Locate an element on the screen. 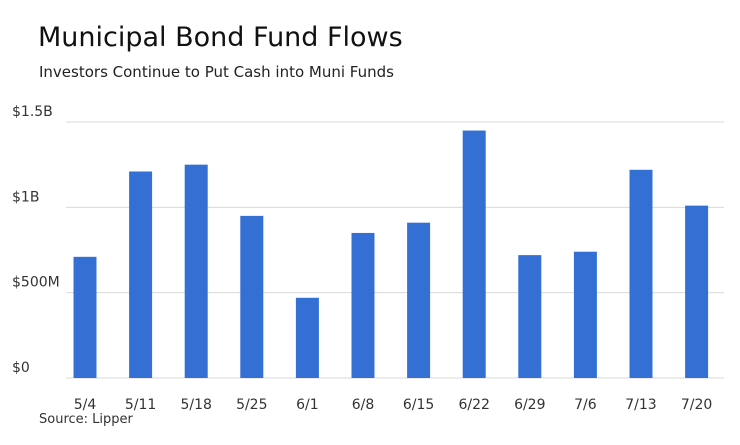 The image size is (740, 445). x-tick-label: 6/22 is located at coordinates (473, 405).